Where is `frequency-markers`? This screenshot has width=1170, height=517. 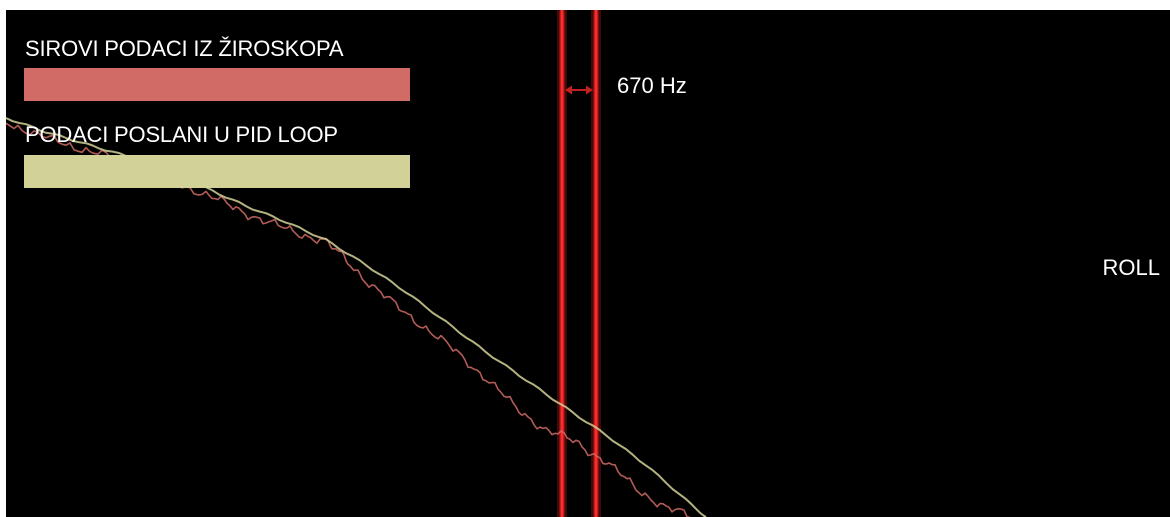 frequency-markers is located at coordinates (579, 263).